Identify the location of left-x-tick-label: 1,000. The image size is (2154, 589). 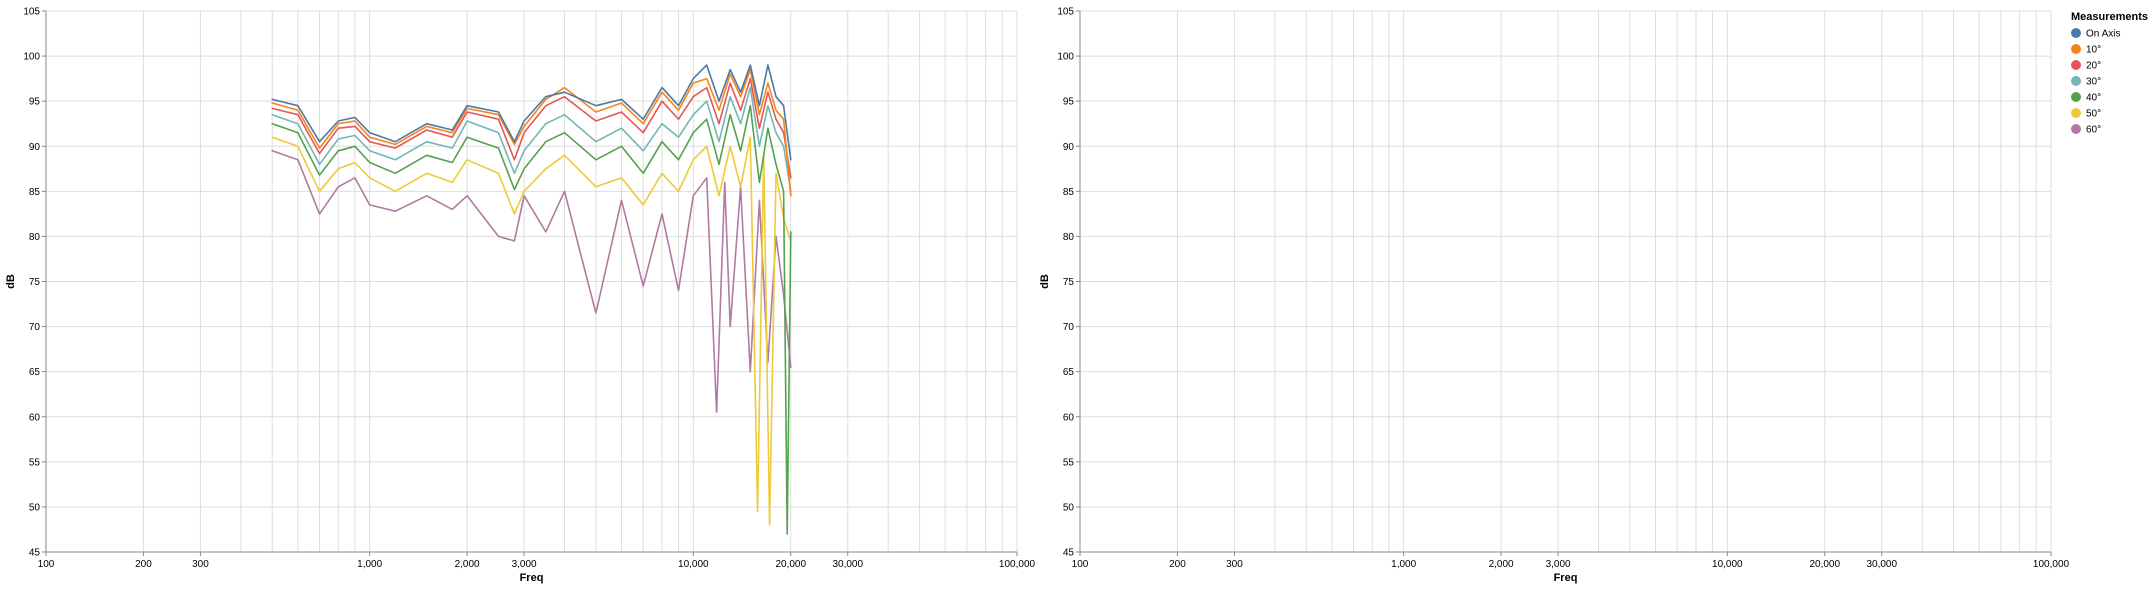
(369, 564).